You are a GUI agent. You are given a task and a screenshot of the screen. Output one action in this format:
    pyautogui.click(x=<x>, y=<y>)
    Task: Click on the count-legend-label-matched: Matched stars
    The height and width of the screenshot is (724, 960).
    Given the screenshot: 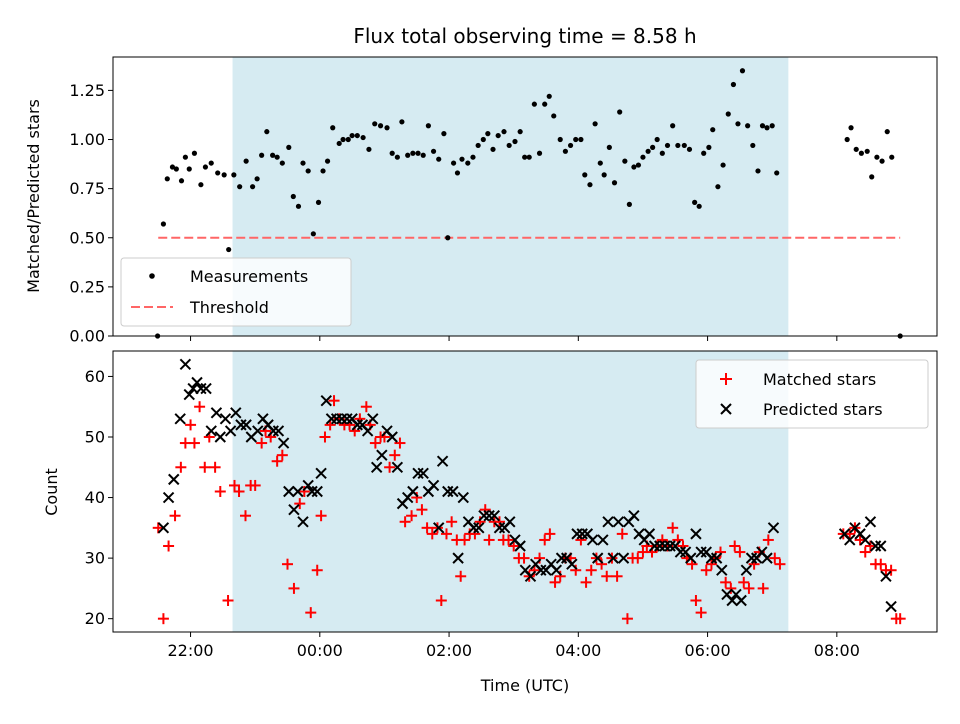 What is the action you would take?
    pyautogui.click(x=819, y=379)
    